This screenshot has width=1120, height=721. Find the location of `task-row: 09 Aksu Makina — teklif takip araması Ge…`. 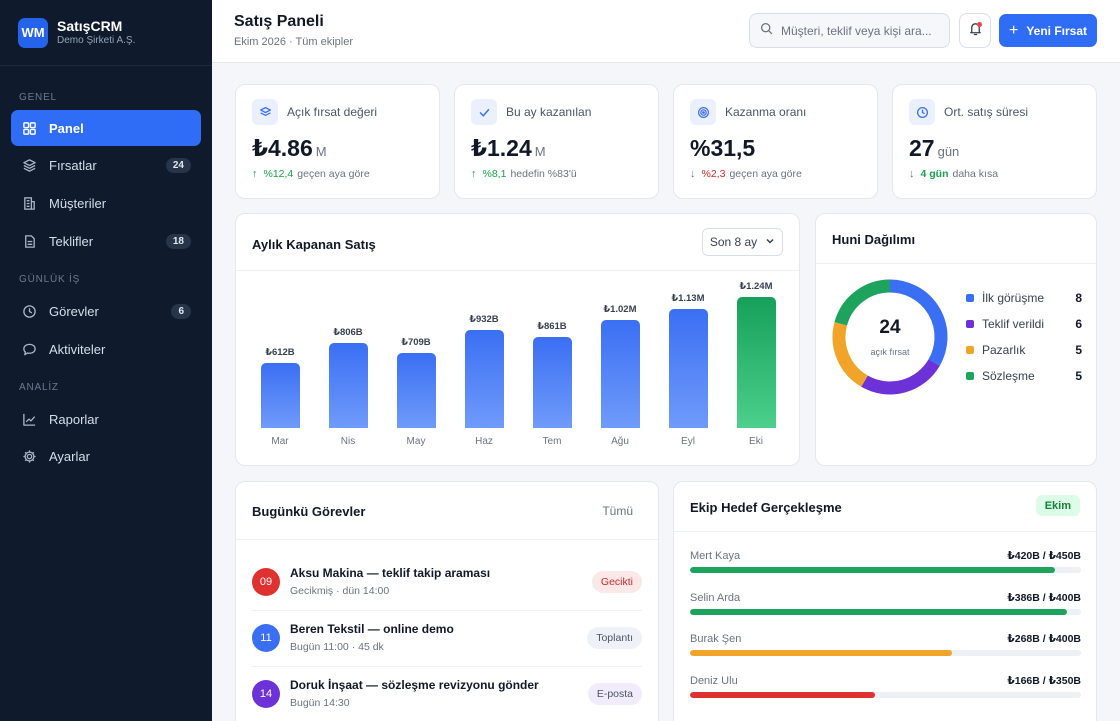

task-row: 09 Aksu Makina — teklif takip araması Ge… is located at coordinates (447, 584).